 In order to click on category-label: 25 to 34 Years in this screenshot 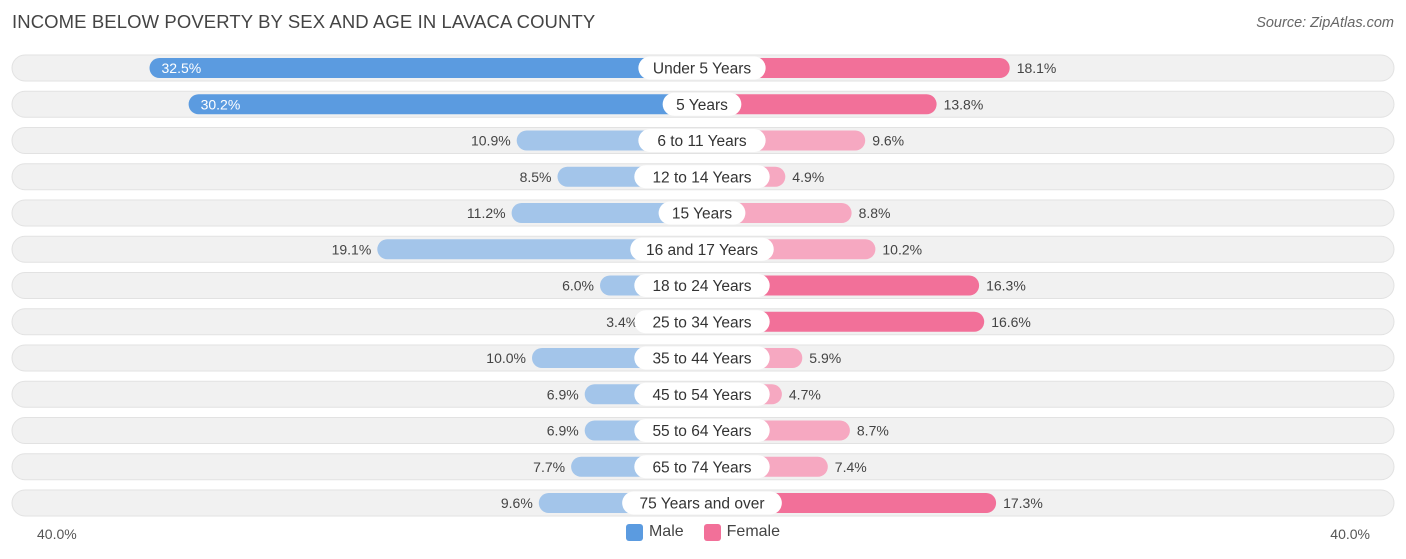, I will do `click(701, 322)`.